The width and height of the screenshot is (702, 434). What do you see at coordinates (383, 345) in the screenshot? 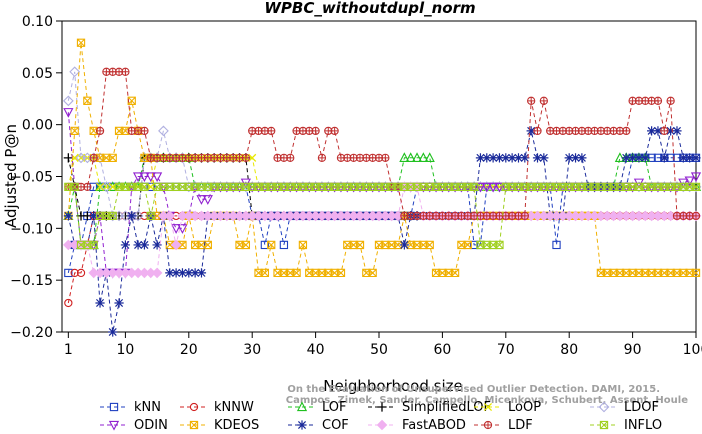
I see `x-axis: 1 10 20 30 40 50 60 70 80 90 100` at bounding box center [383, 345].